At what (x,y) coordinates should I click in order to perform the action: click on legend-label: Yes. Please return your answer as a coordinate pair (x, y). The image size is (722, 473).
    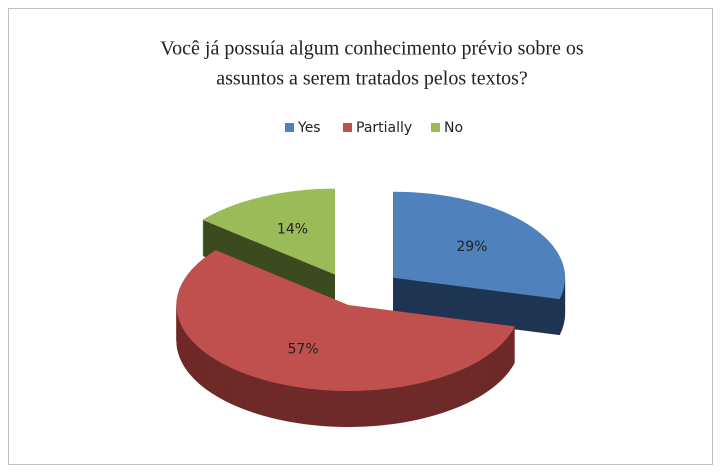
    Looking at the image, I should click on (309, 128).